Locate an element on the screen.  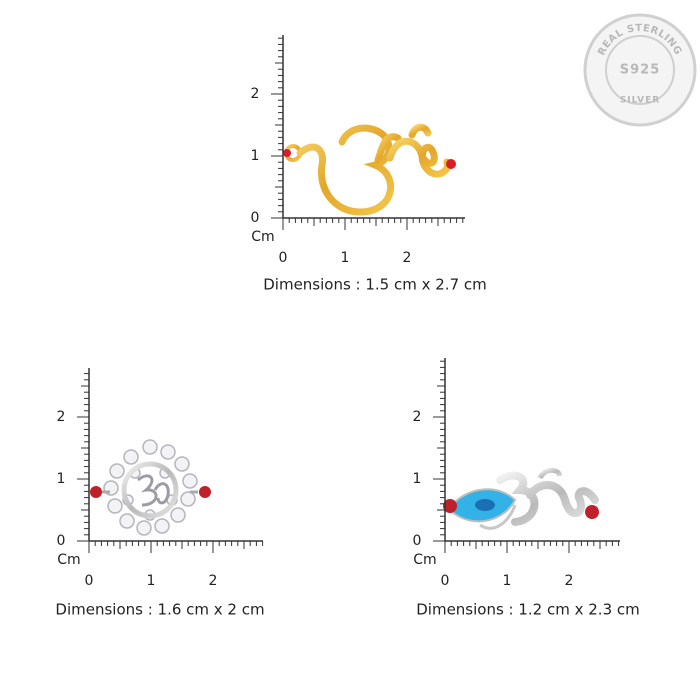
dimensions-caption: Dimensions : 1.6 cm x 2 cm is located at coordinates (159, 610).